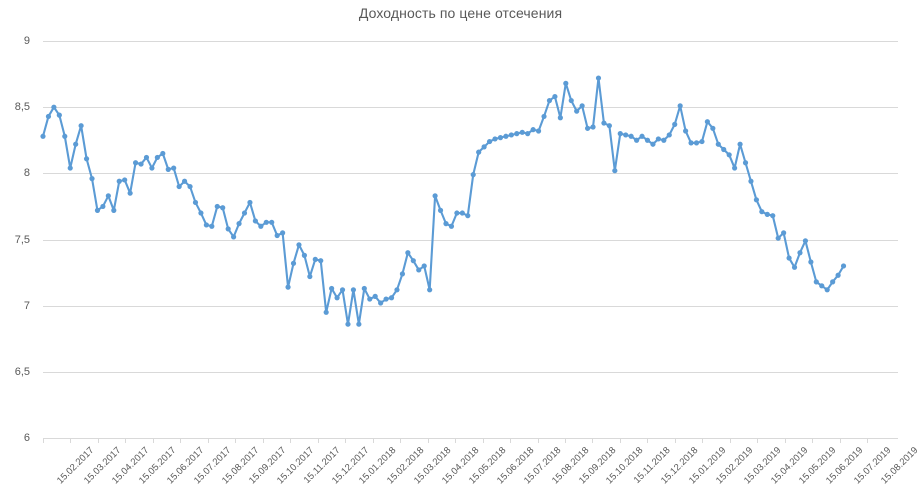  What do you see at coordinates (26, 41) in the screenshot?
I see `y-axis-tick-label: 9` at bounding box center [26, 41].